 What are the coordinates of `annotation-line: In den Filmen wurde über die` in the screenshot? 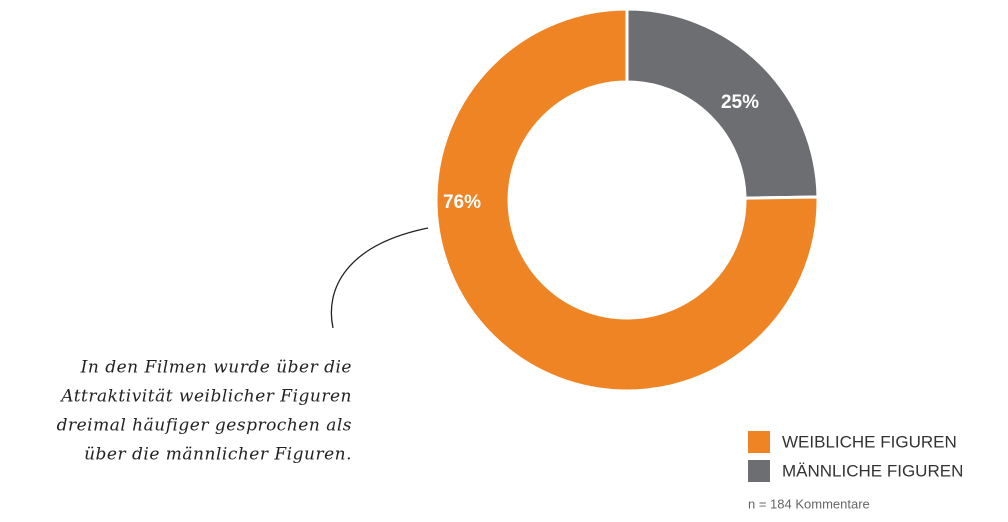 It's located at (216, 368).